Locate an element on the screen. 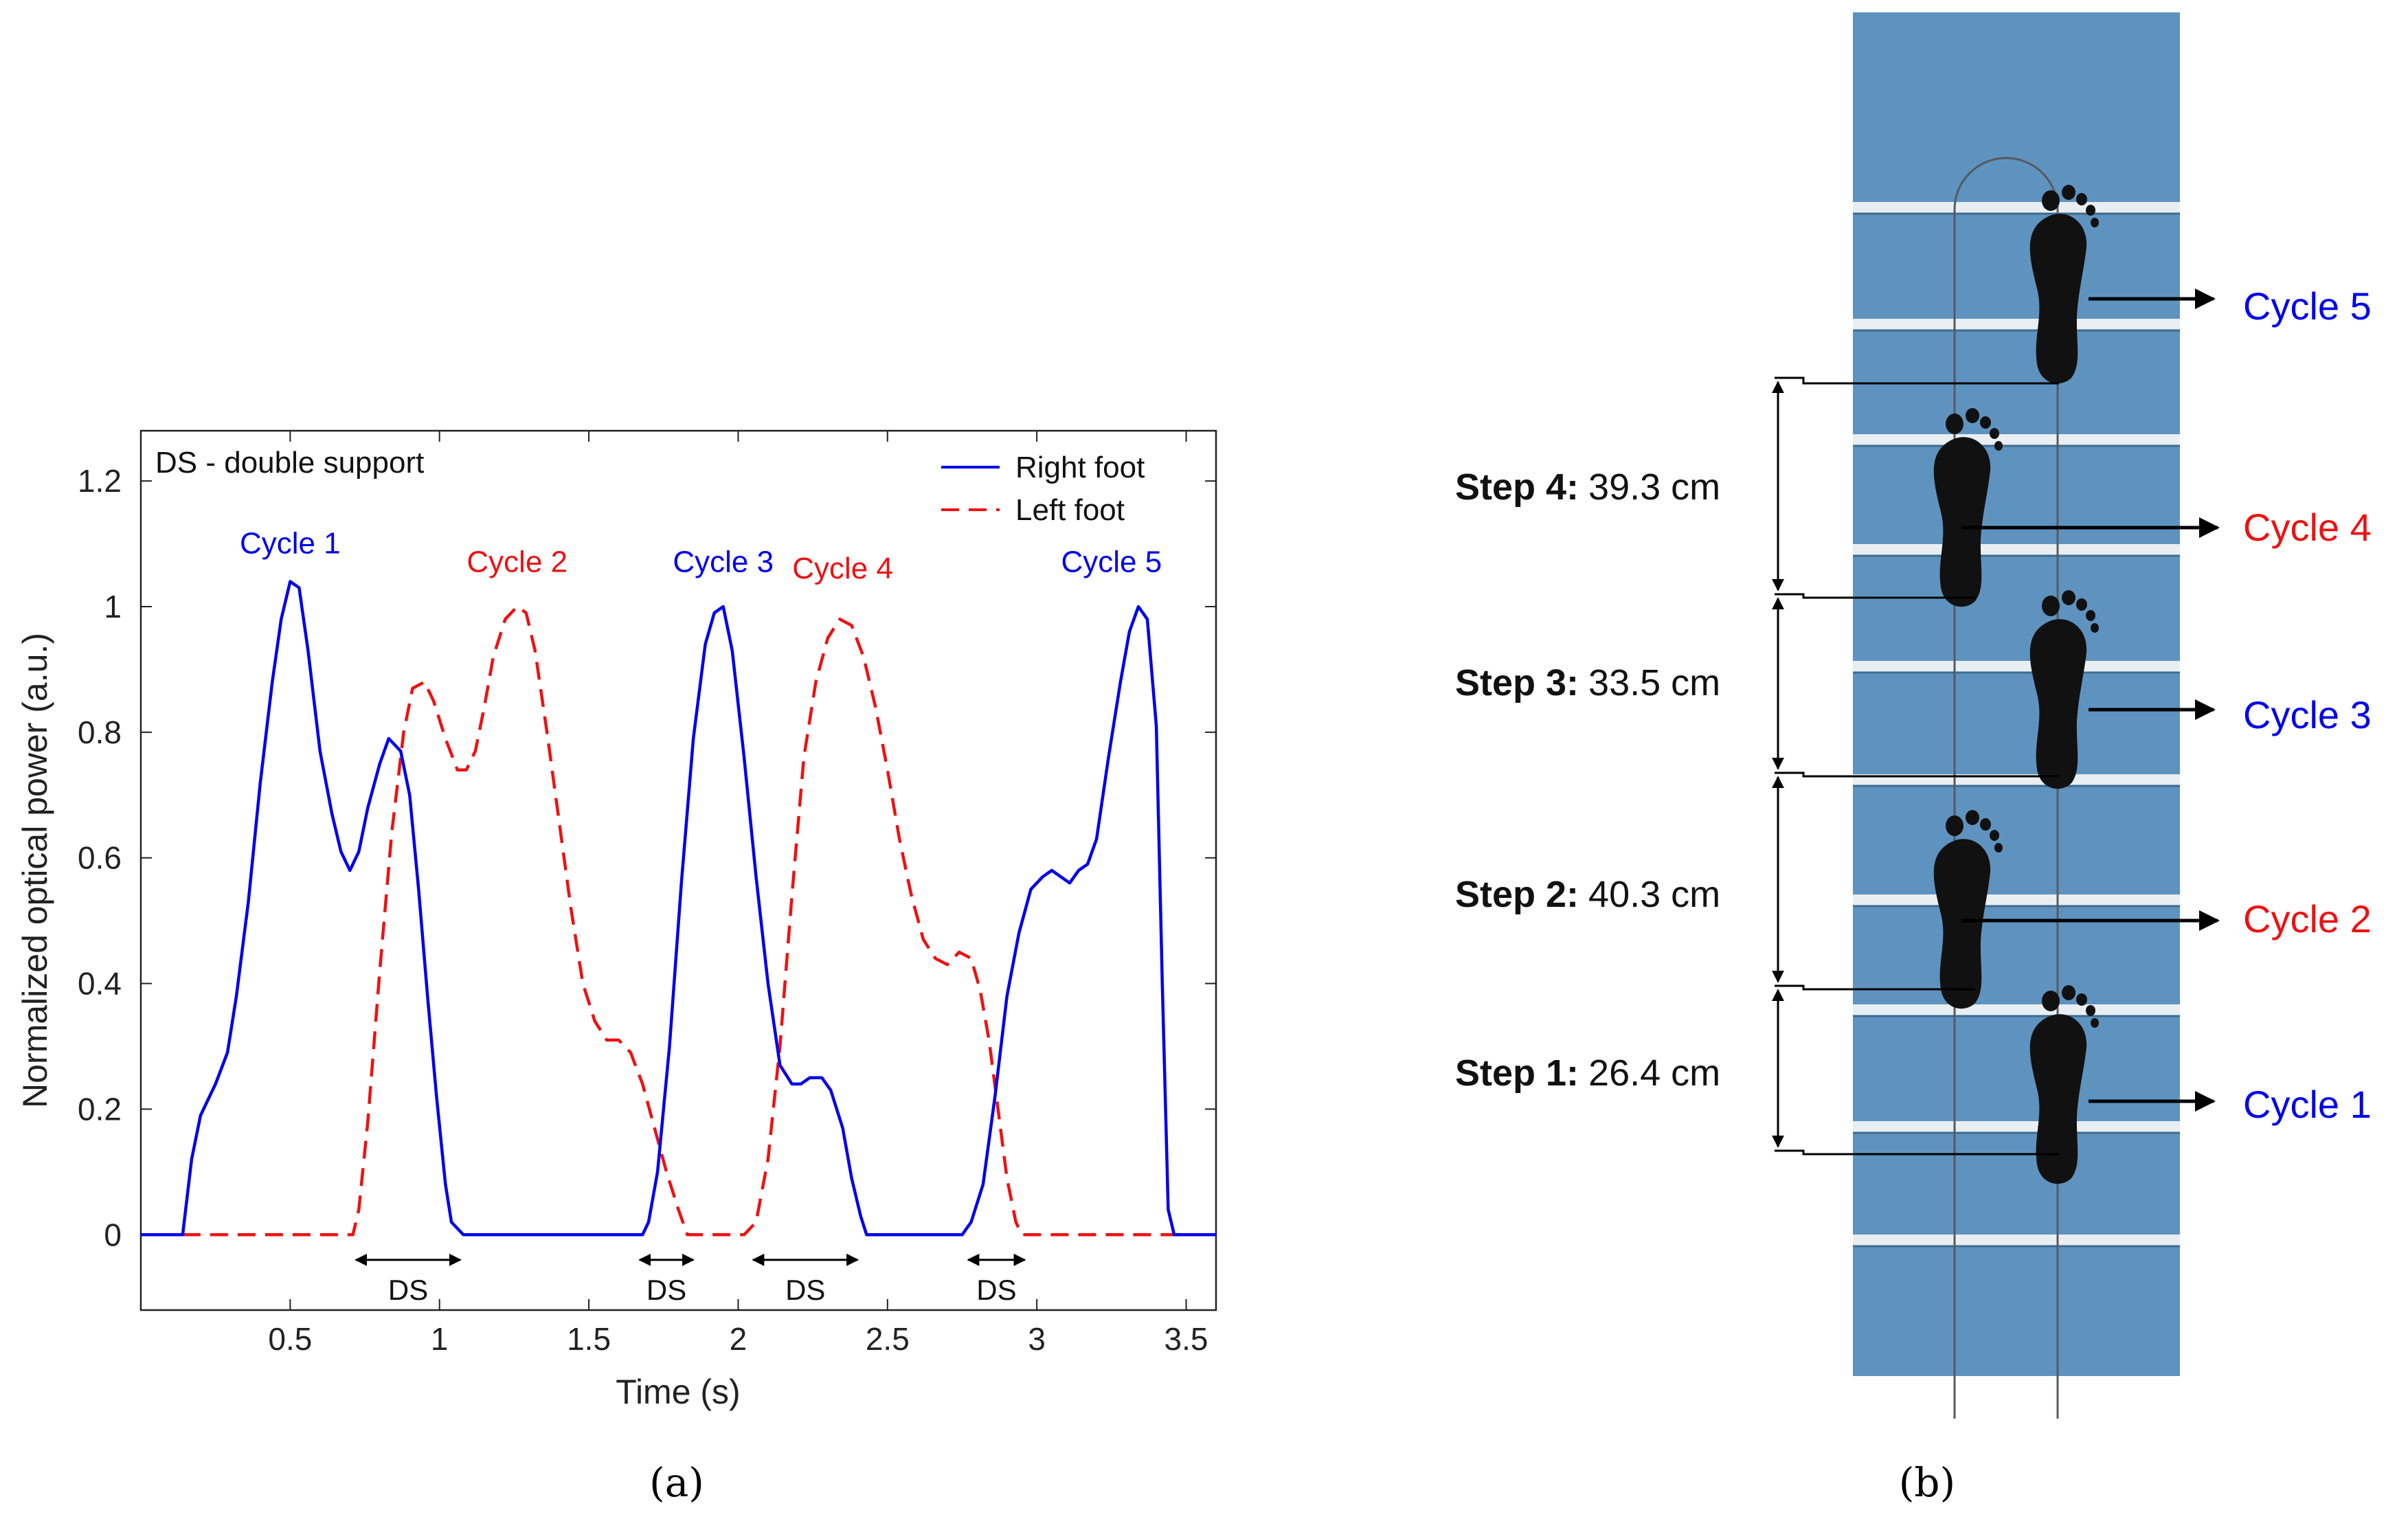 Image resolution: width=2408 pixels, height=1521 pixels. walkway-rails is located at coordinates (2016, 725).